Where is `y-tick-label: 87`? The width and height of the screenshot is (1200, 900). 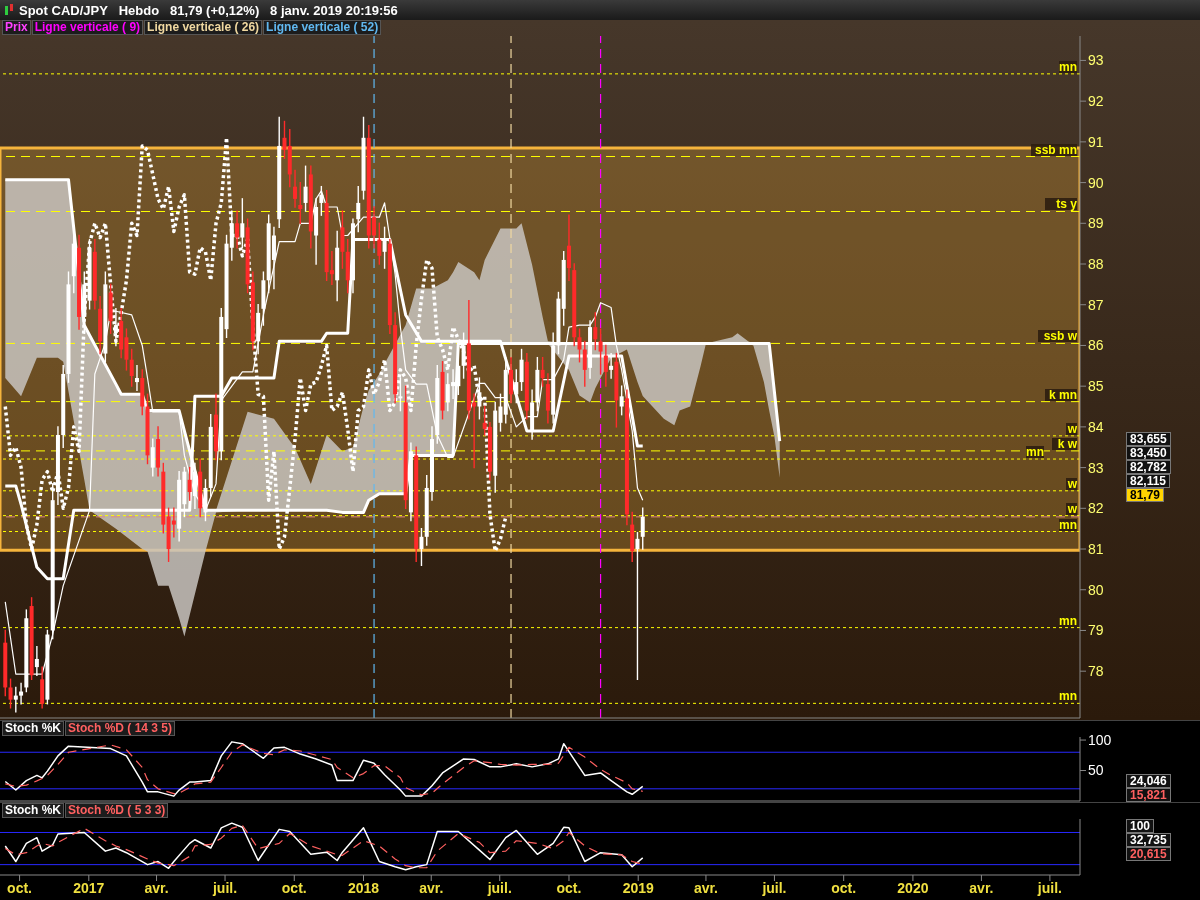 y-tick-label: 87 is located at coordinates (1096, 304).